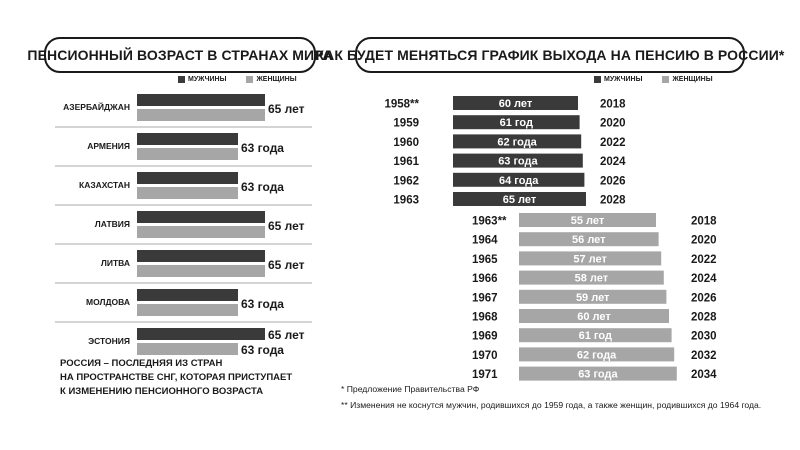 Image resolution: width=800 pixels, height=450 pixels. What do you see at coordinates (244, 79) in the screenshot?
I see `left-legend: МУЖЧИНЫ ЖЕНЩИНЫ` at bounding box center [244, 79].